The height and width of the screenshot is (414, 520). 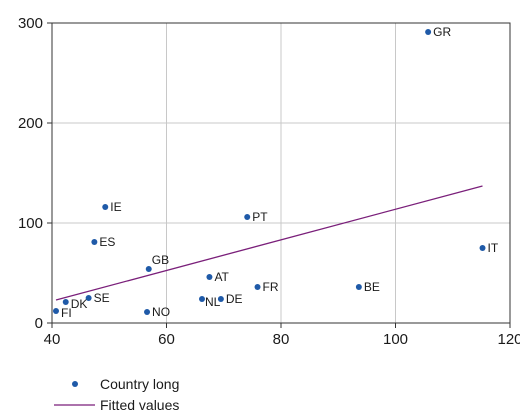 I want to click on point-pt, so click(x=247, y=217).